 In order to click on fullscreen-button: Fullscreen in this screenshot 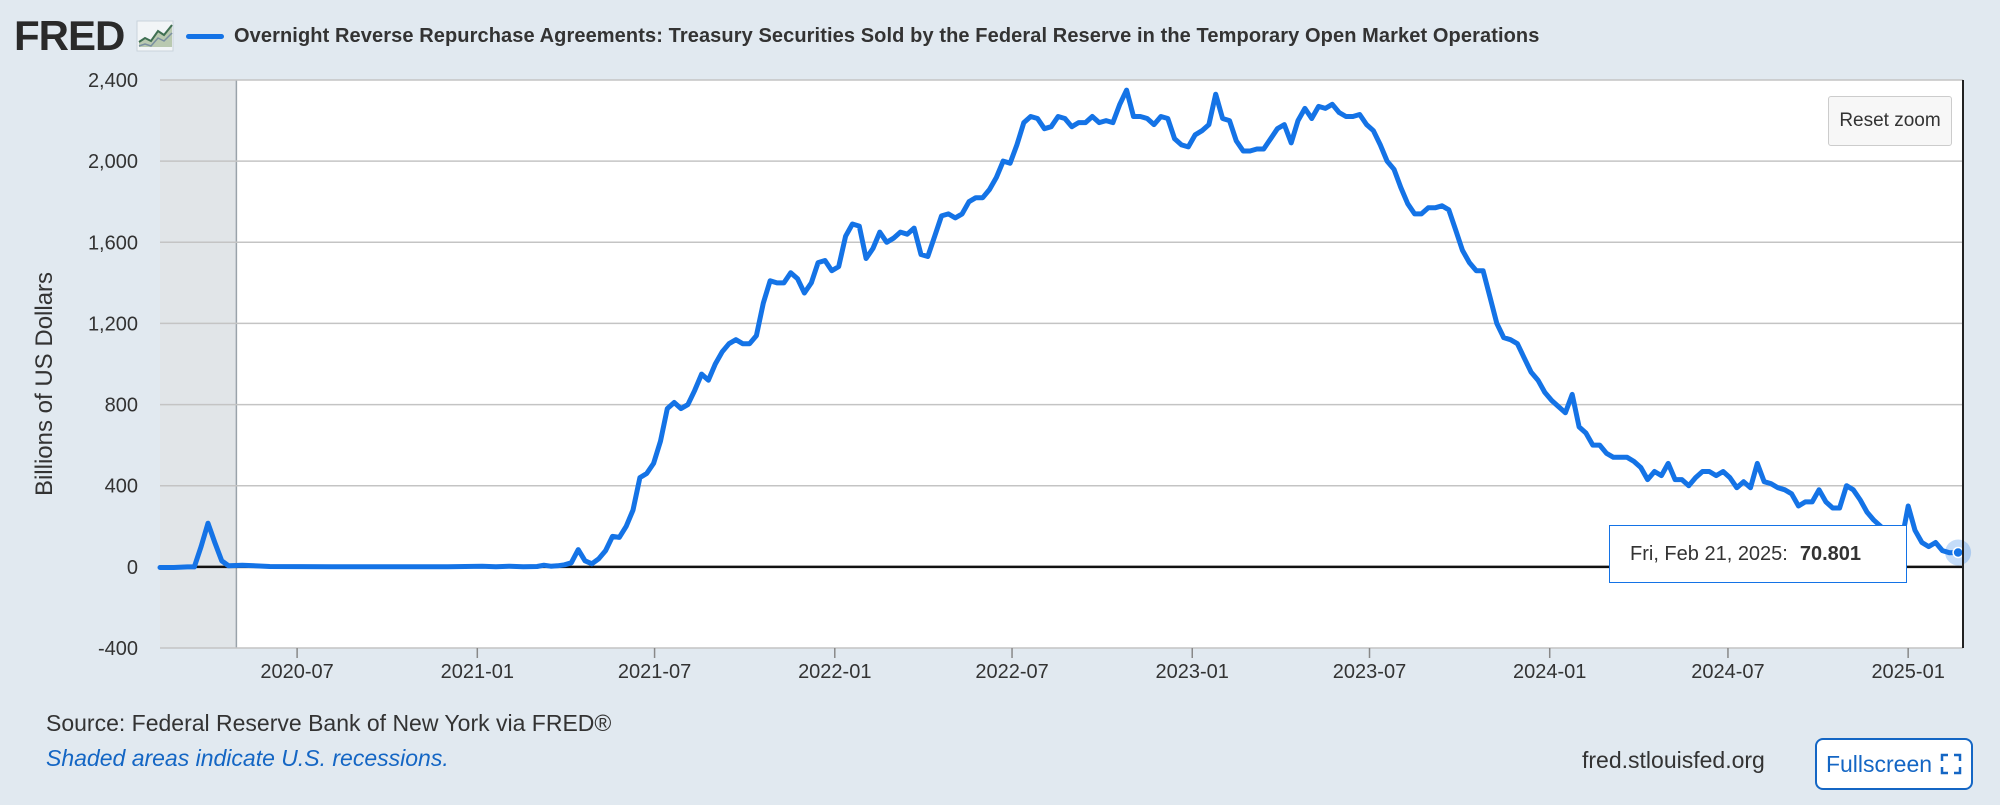, I will do `click(1894, 764)`.